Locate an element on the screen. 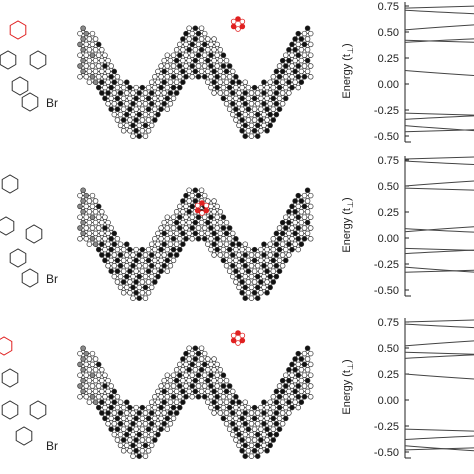  y-axis-title: Energy (t⊥) is located at coordinates (348, 70).